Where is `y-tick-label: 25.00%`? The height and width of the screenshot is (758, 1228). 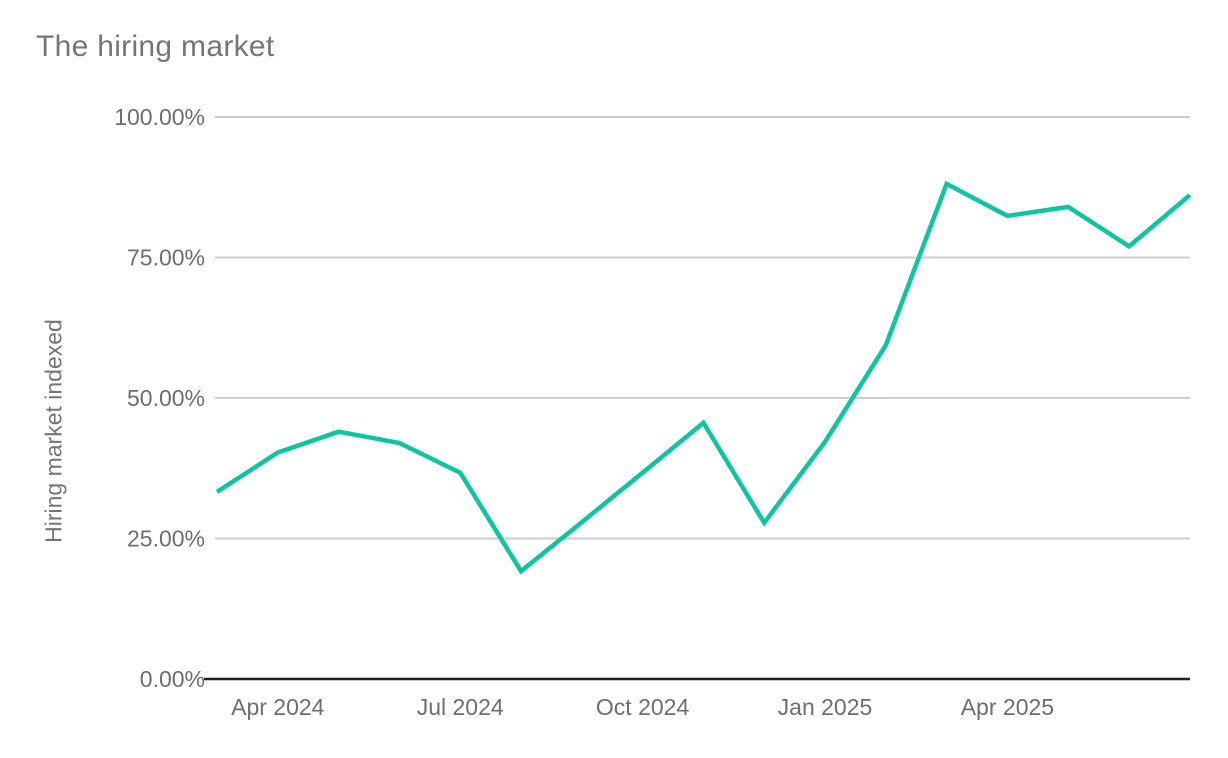
y-tick-label: 25.00% is located at coordinates (166, 539).